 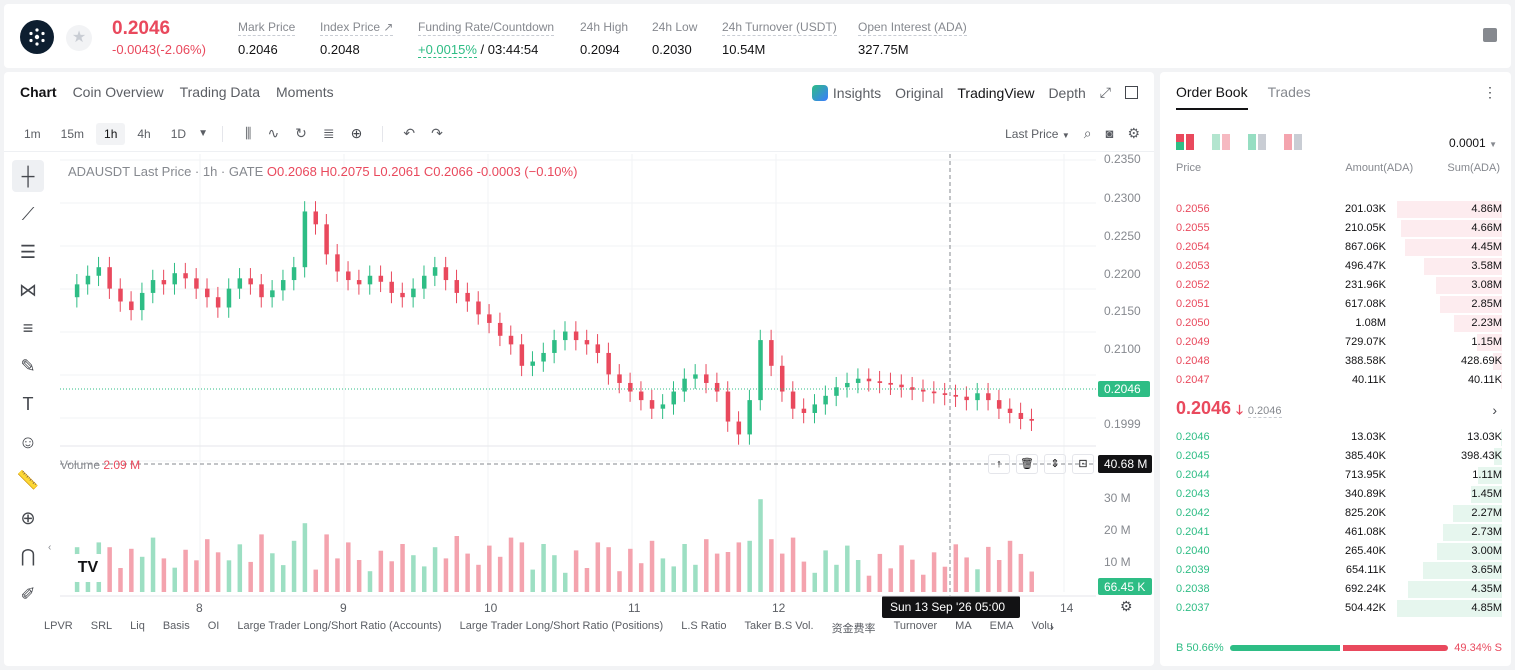 What do you see at coordinates (1339, 342) in the screenshot?
I see `ask-row: 0.2049 729.07K 1.15M` at bounding box center [1339, 342].